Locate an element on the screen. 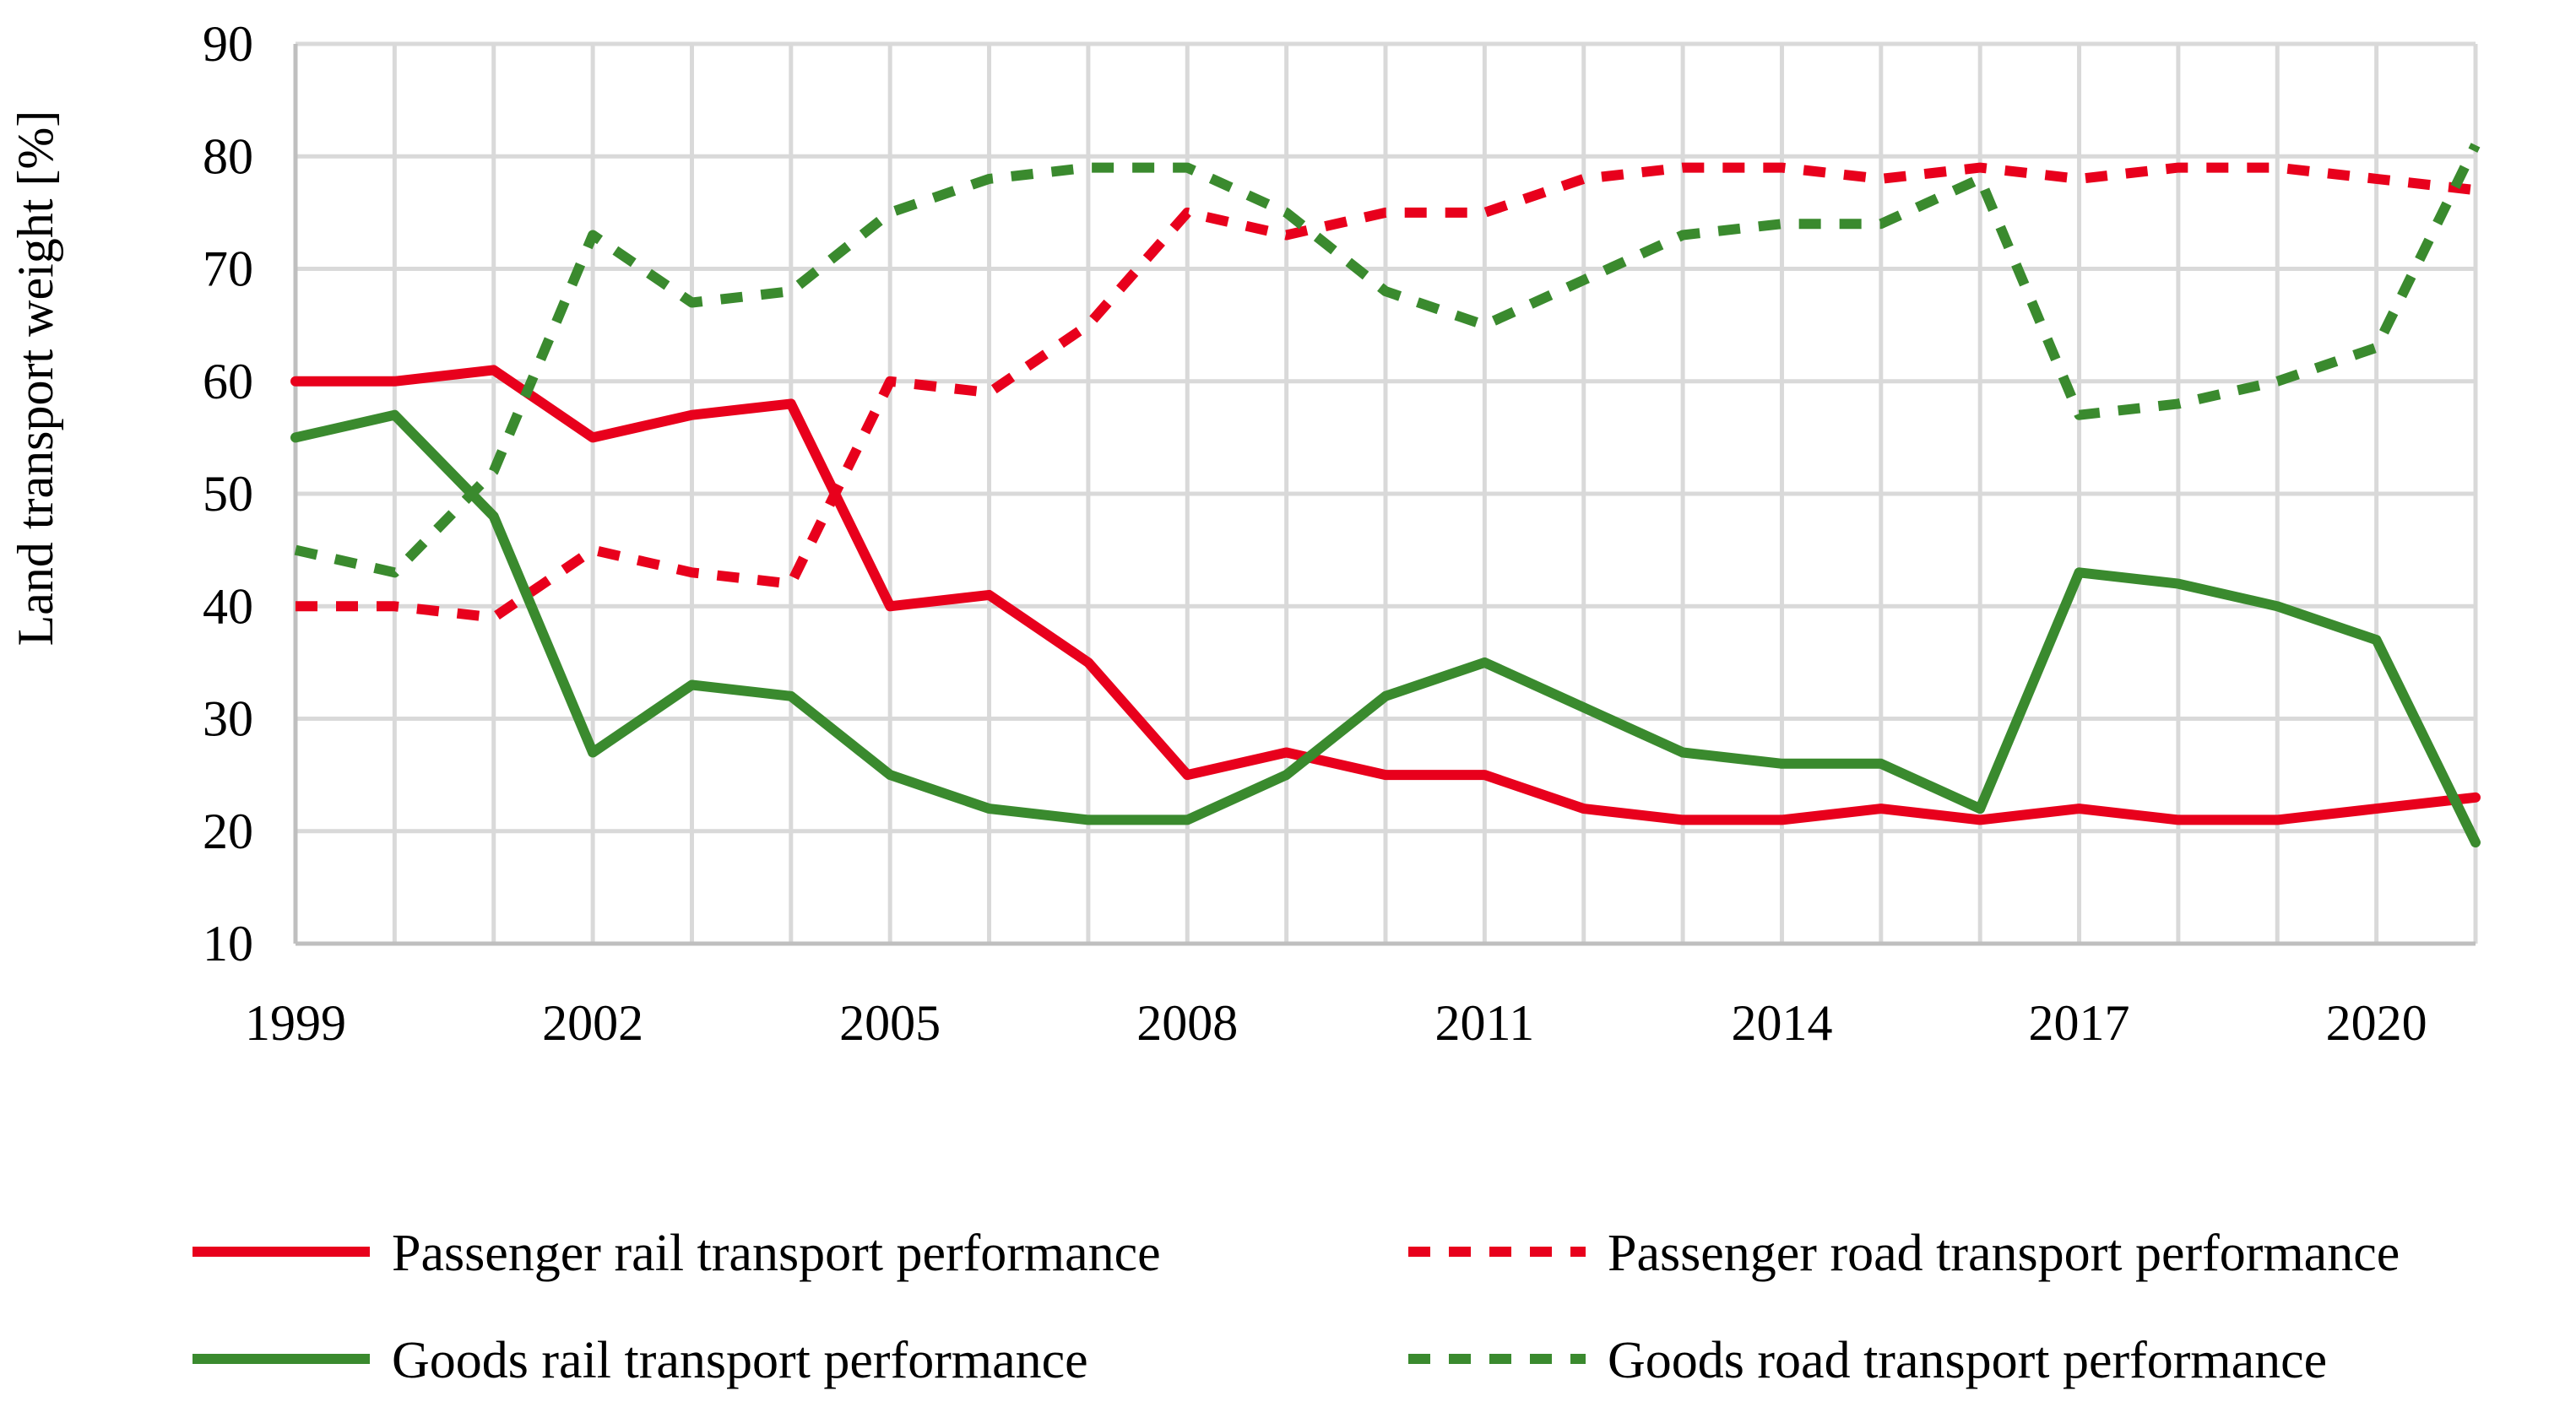 The width and height of the screenshot is (2576, 1407). x-tick-label: 2005 is located at coordinates (890, 1023).